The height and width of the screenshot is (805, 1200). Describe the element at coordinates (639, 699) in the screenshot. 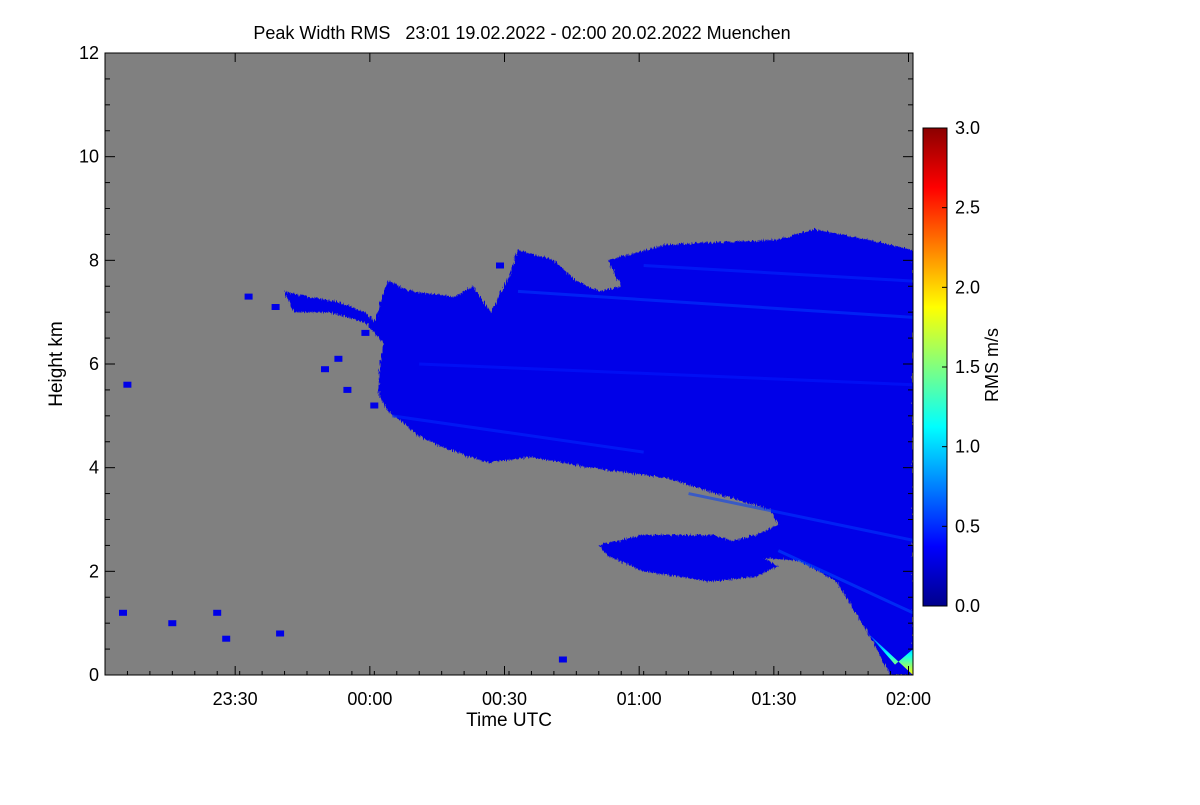

I see `x-tick-label: 01:00` at that location.